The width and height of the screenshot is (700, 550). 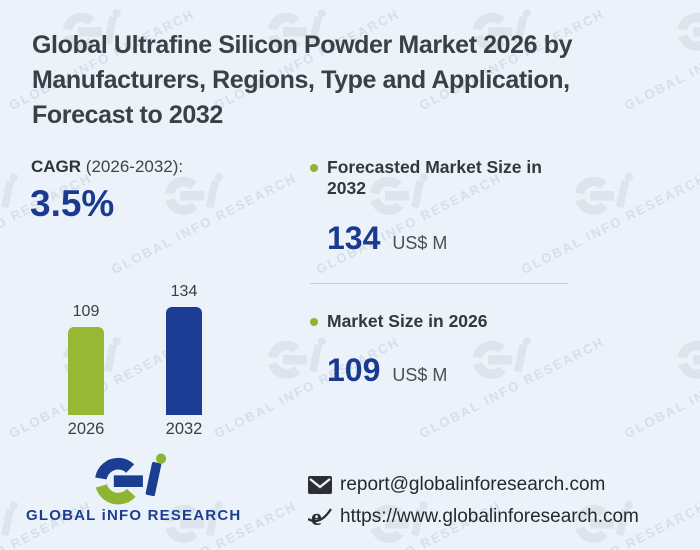 What do you see at coordinates (86, 371) in the screenshot?
I see `bar-rect-2026` at bounding box center [86, 371].